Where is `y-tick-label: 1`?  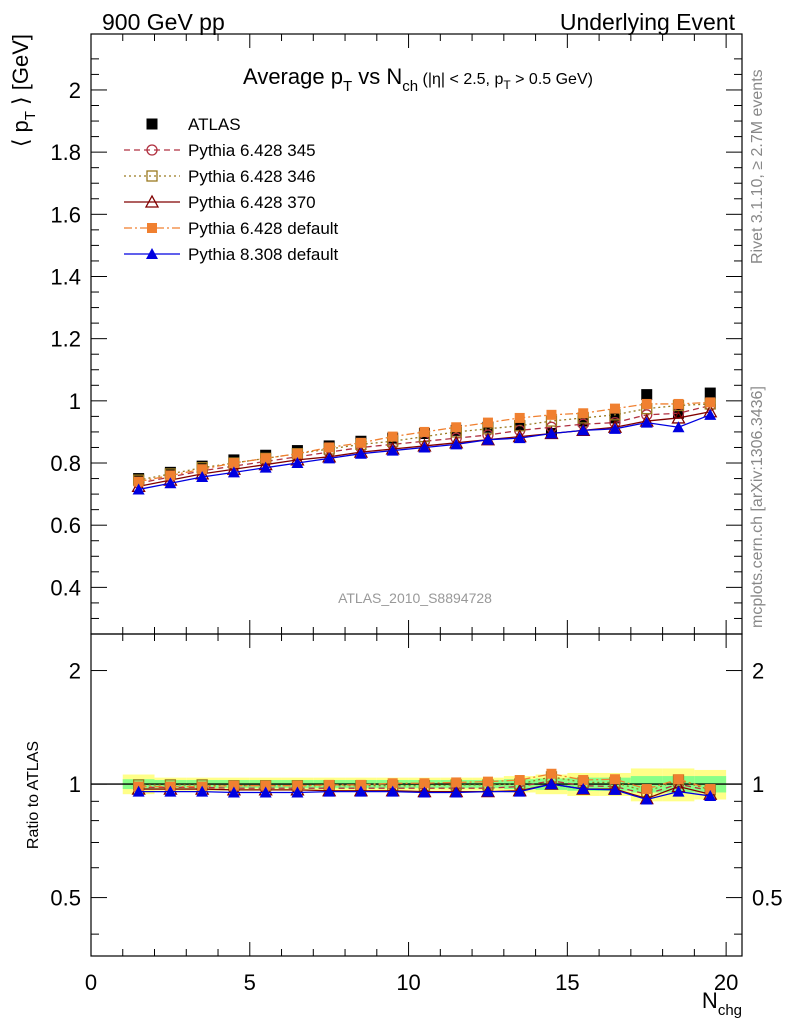
y-tick-label: 1 is located at coordinates (75, 401).